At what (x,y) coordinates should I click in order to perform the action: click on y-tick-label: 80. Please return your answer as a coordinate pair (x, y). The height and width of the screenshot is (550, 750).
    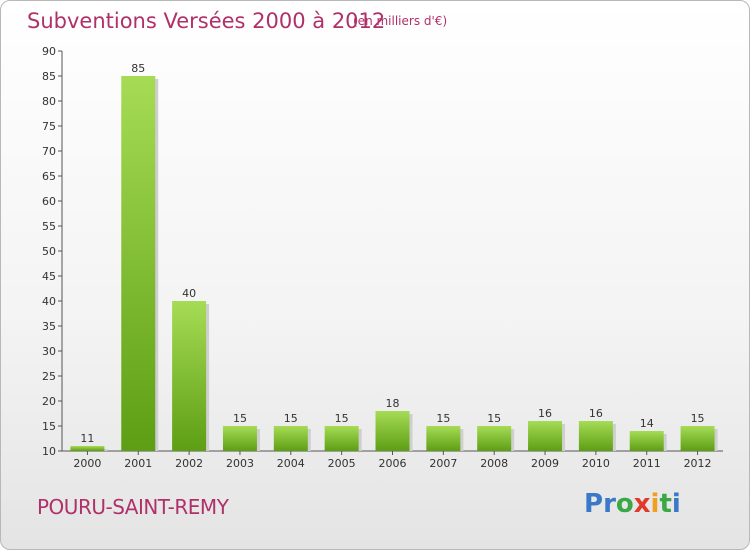
    Looking at the image, I should click on (49, 101).